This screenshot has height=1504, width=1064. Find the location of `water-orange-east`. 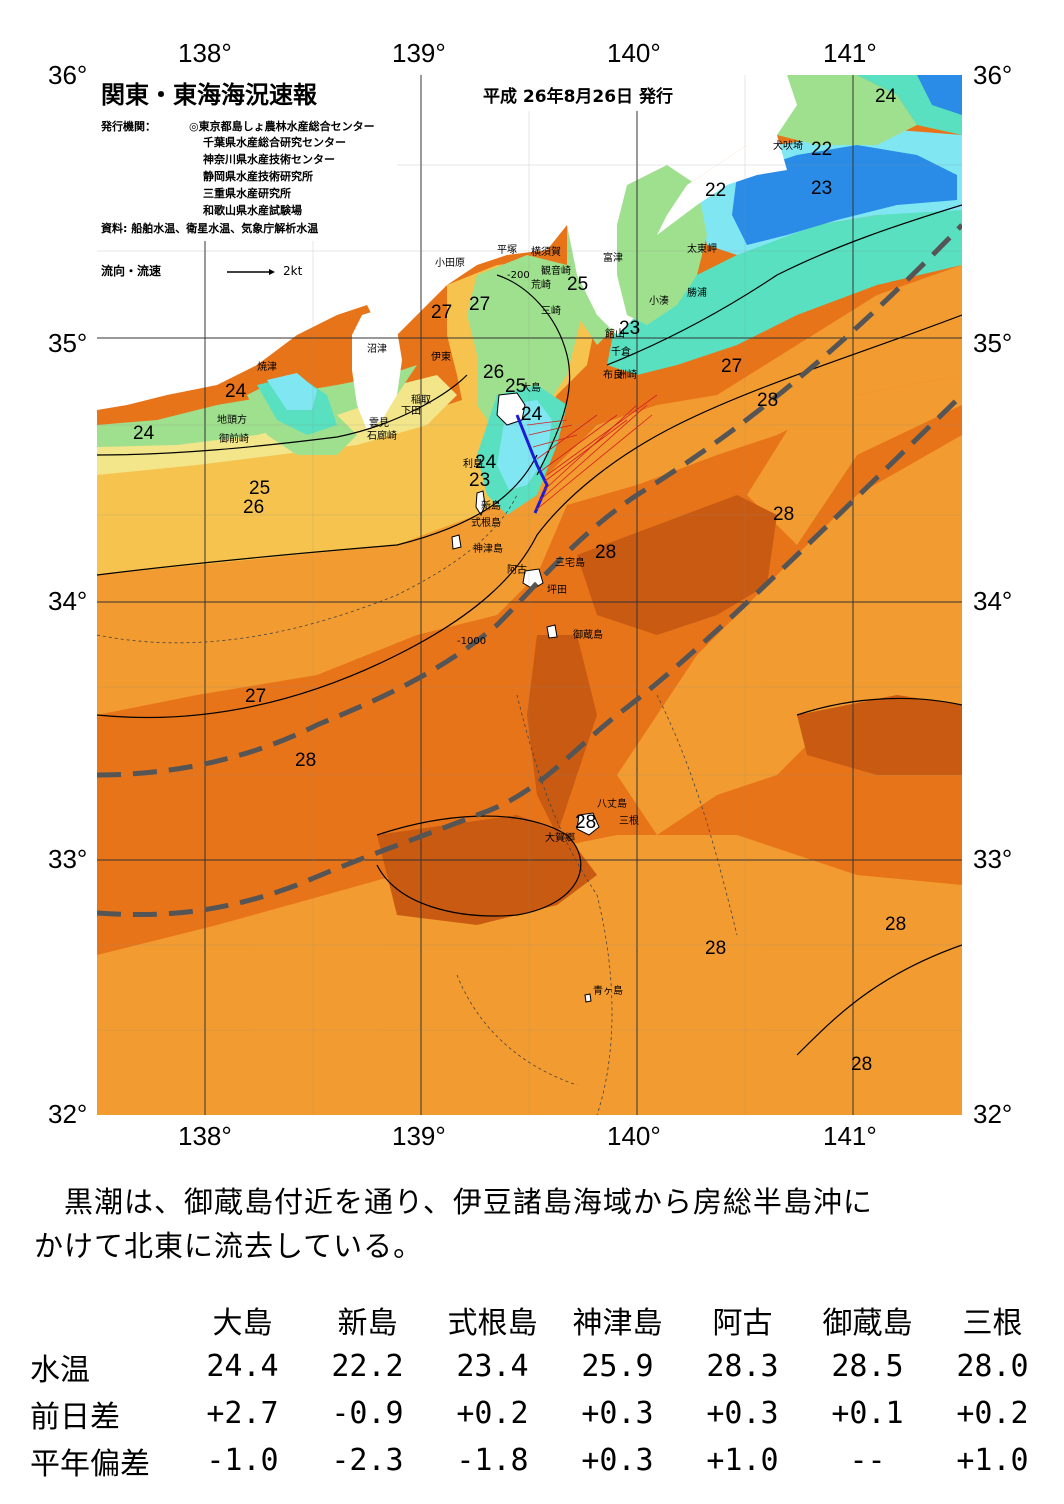

water-orange-east is located at coordinates (854, 460).